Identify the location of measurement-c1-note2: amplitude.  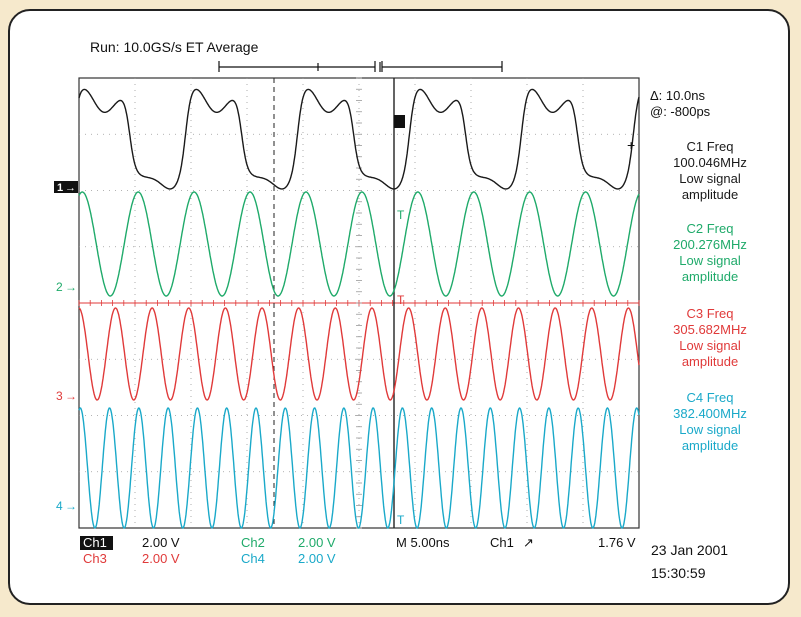
(710, 194).